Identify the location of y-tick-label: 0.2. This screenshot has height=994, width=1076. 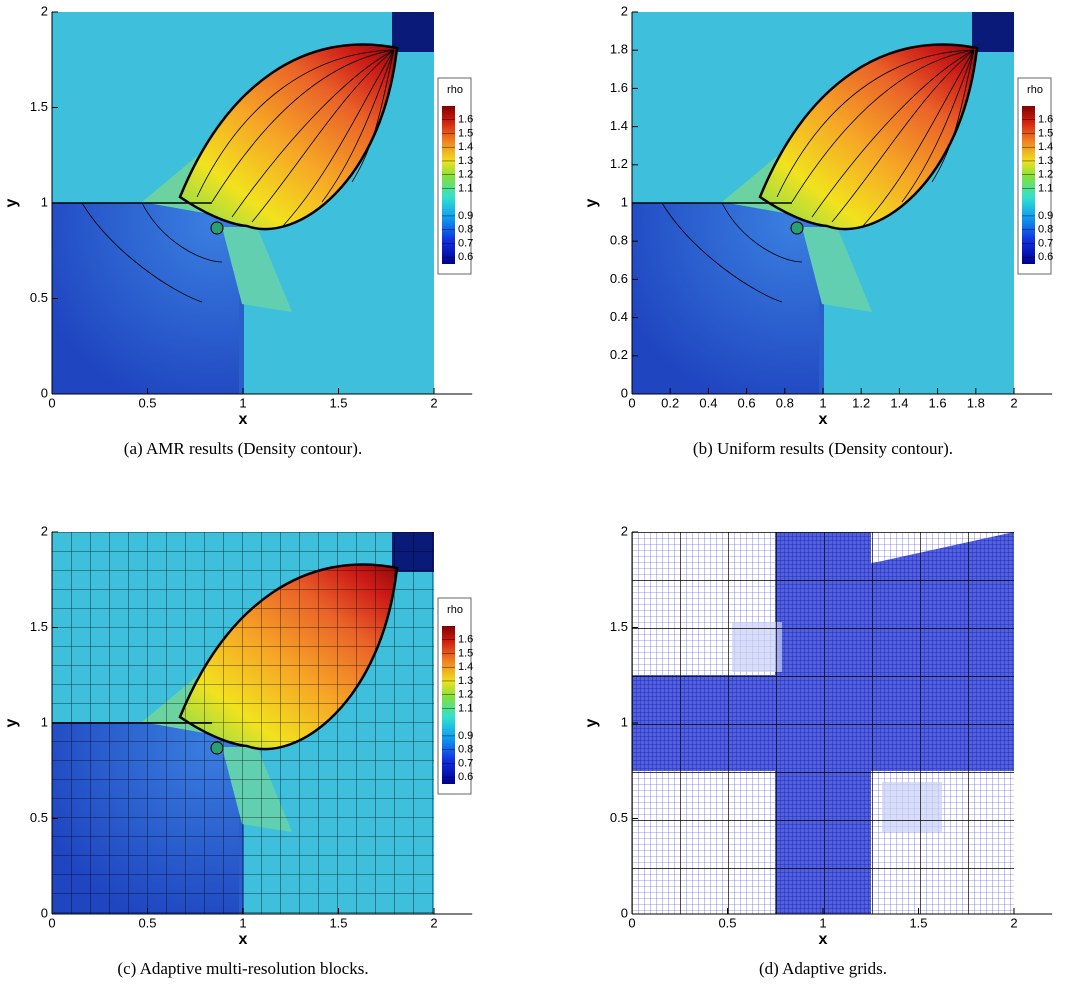
(619, 354).